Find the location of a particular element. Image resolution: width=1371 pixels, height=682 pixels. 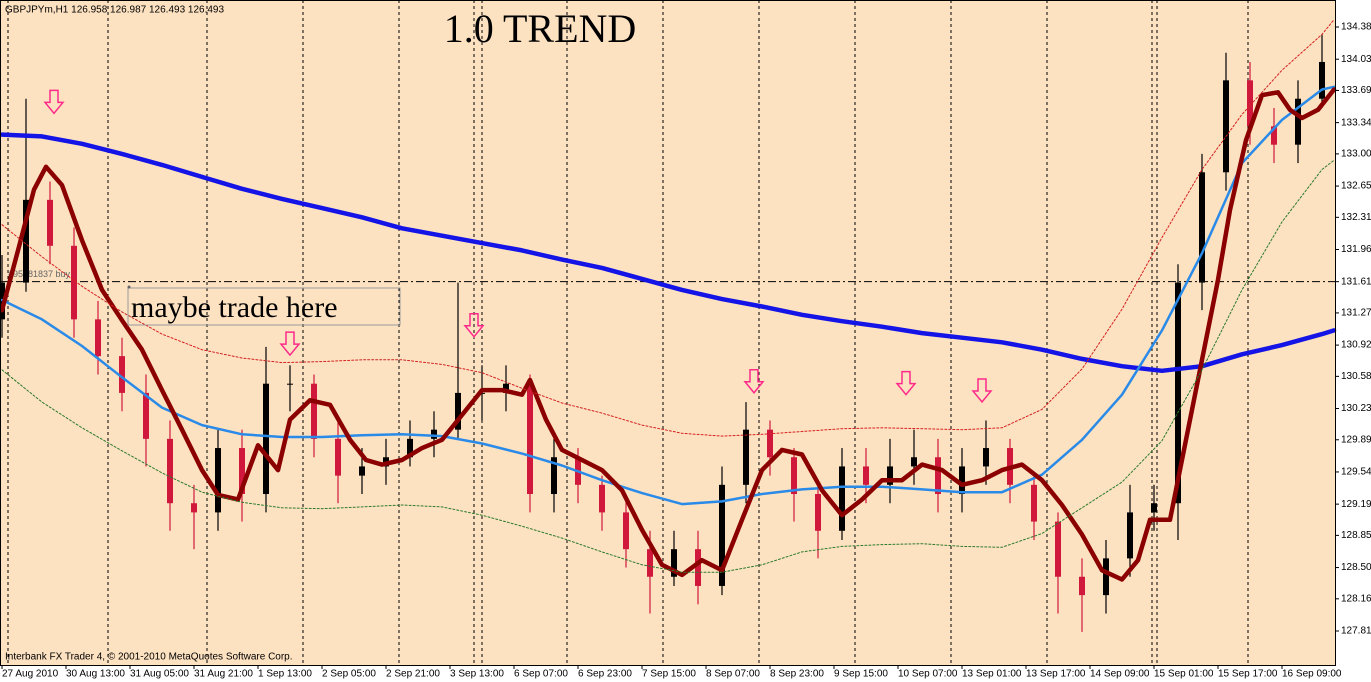

x-tick-label: 30 Aug 13:00 is located at coordinates (95, 674).